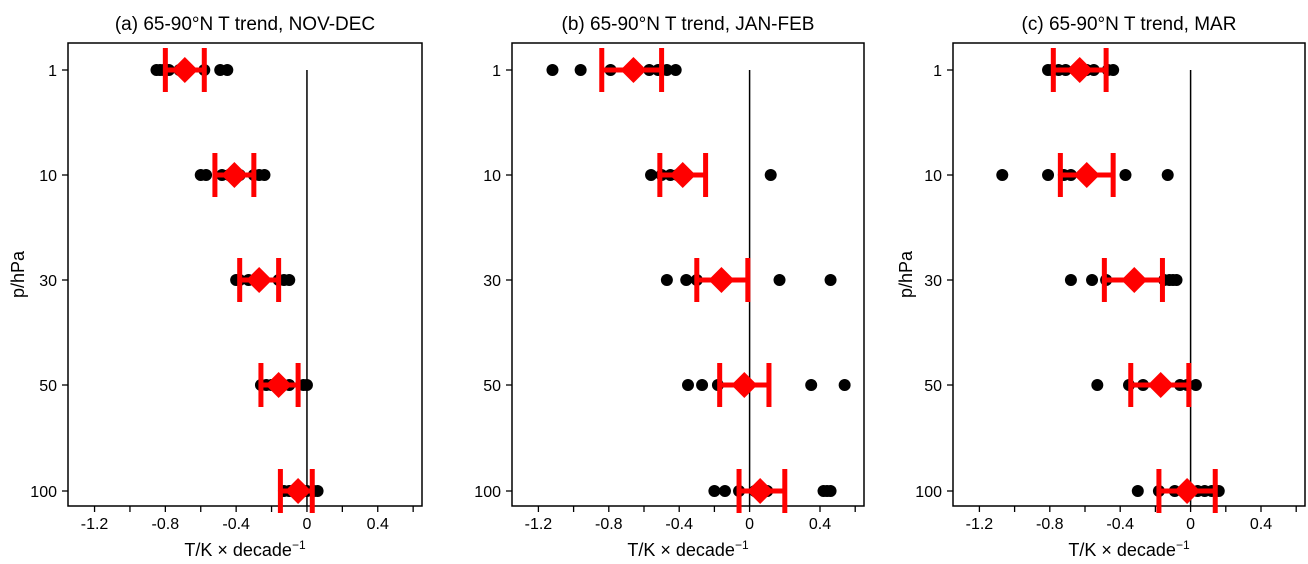  I want to click on chart-title: (c) 65-90°N T trend, MAR, so click(1129, 24).